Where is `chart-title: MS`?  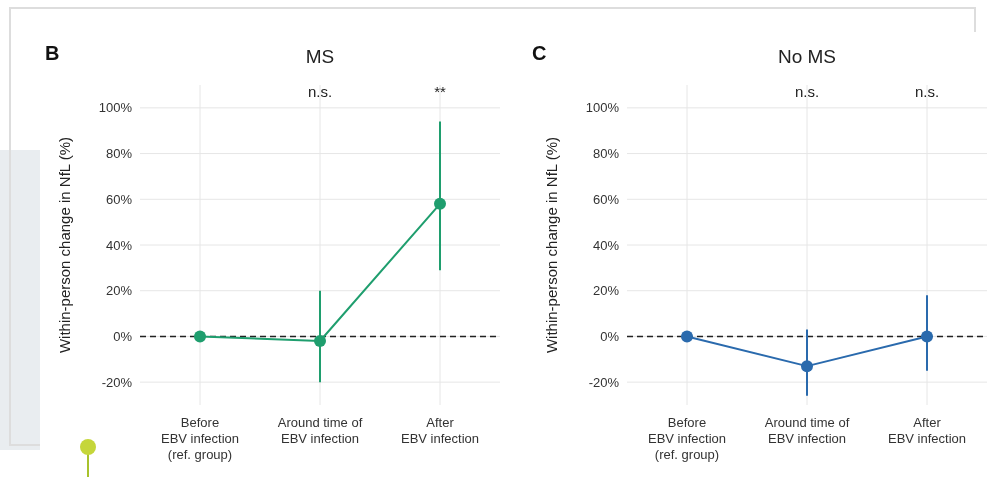 chart-title: MS is located at coordinates (320, 56).